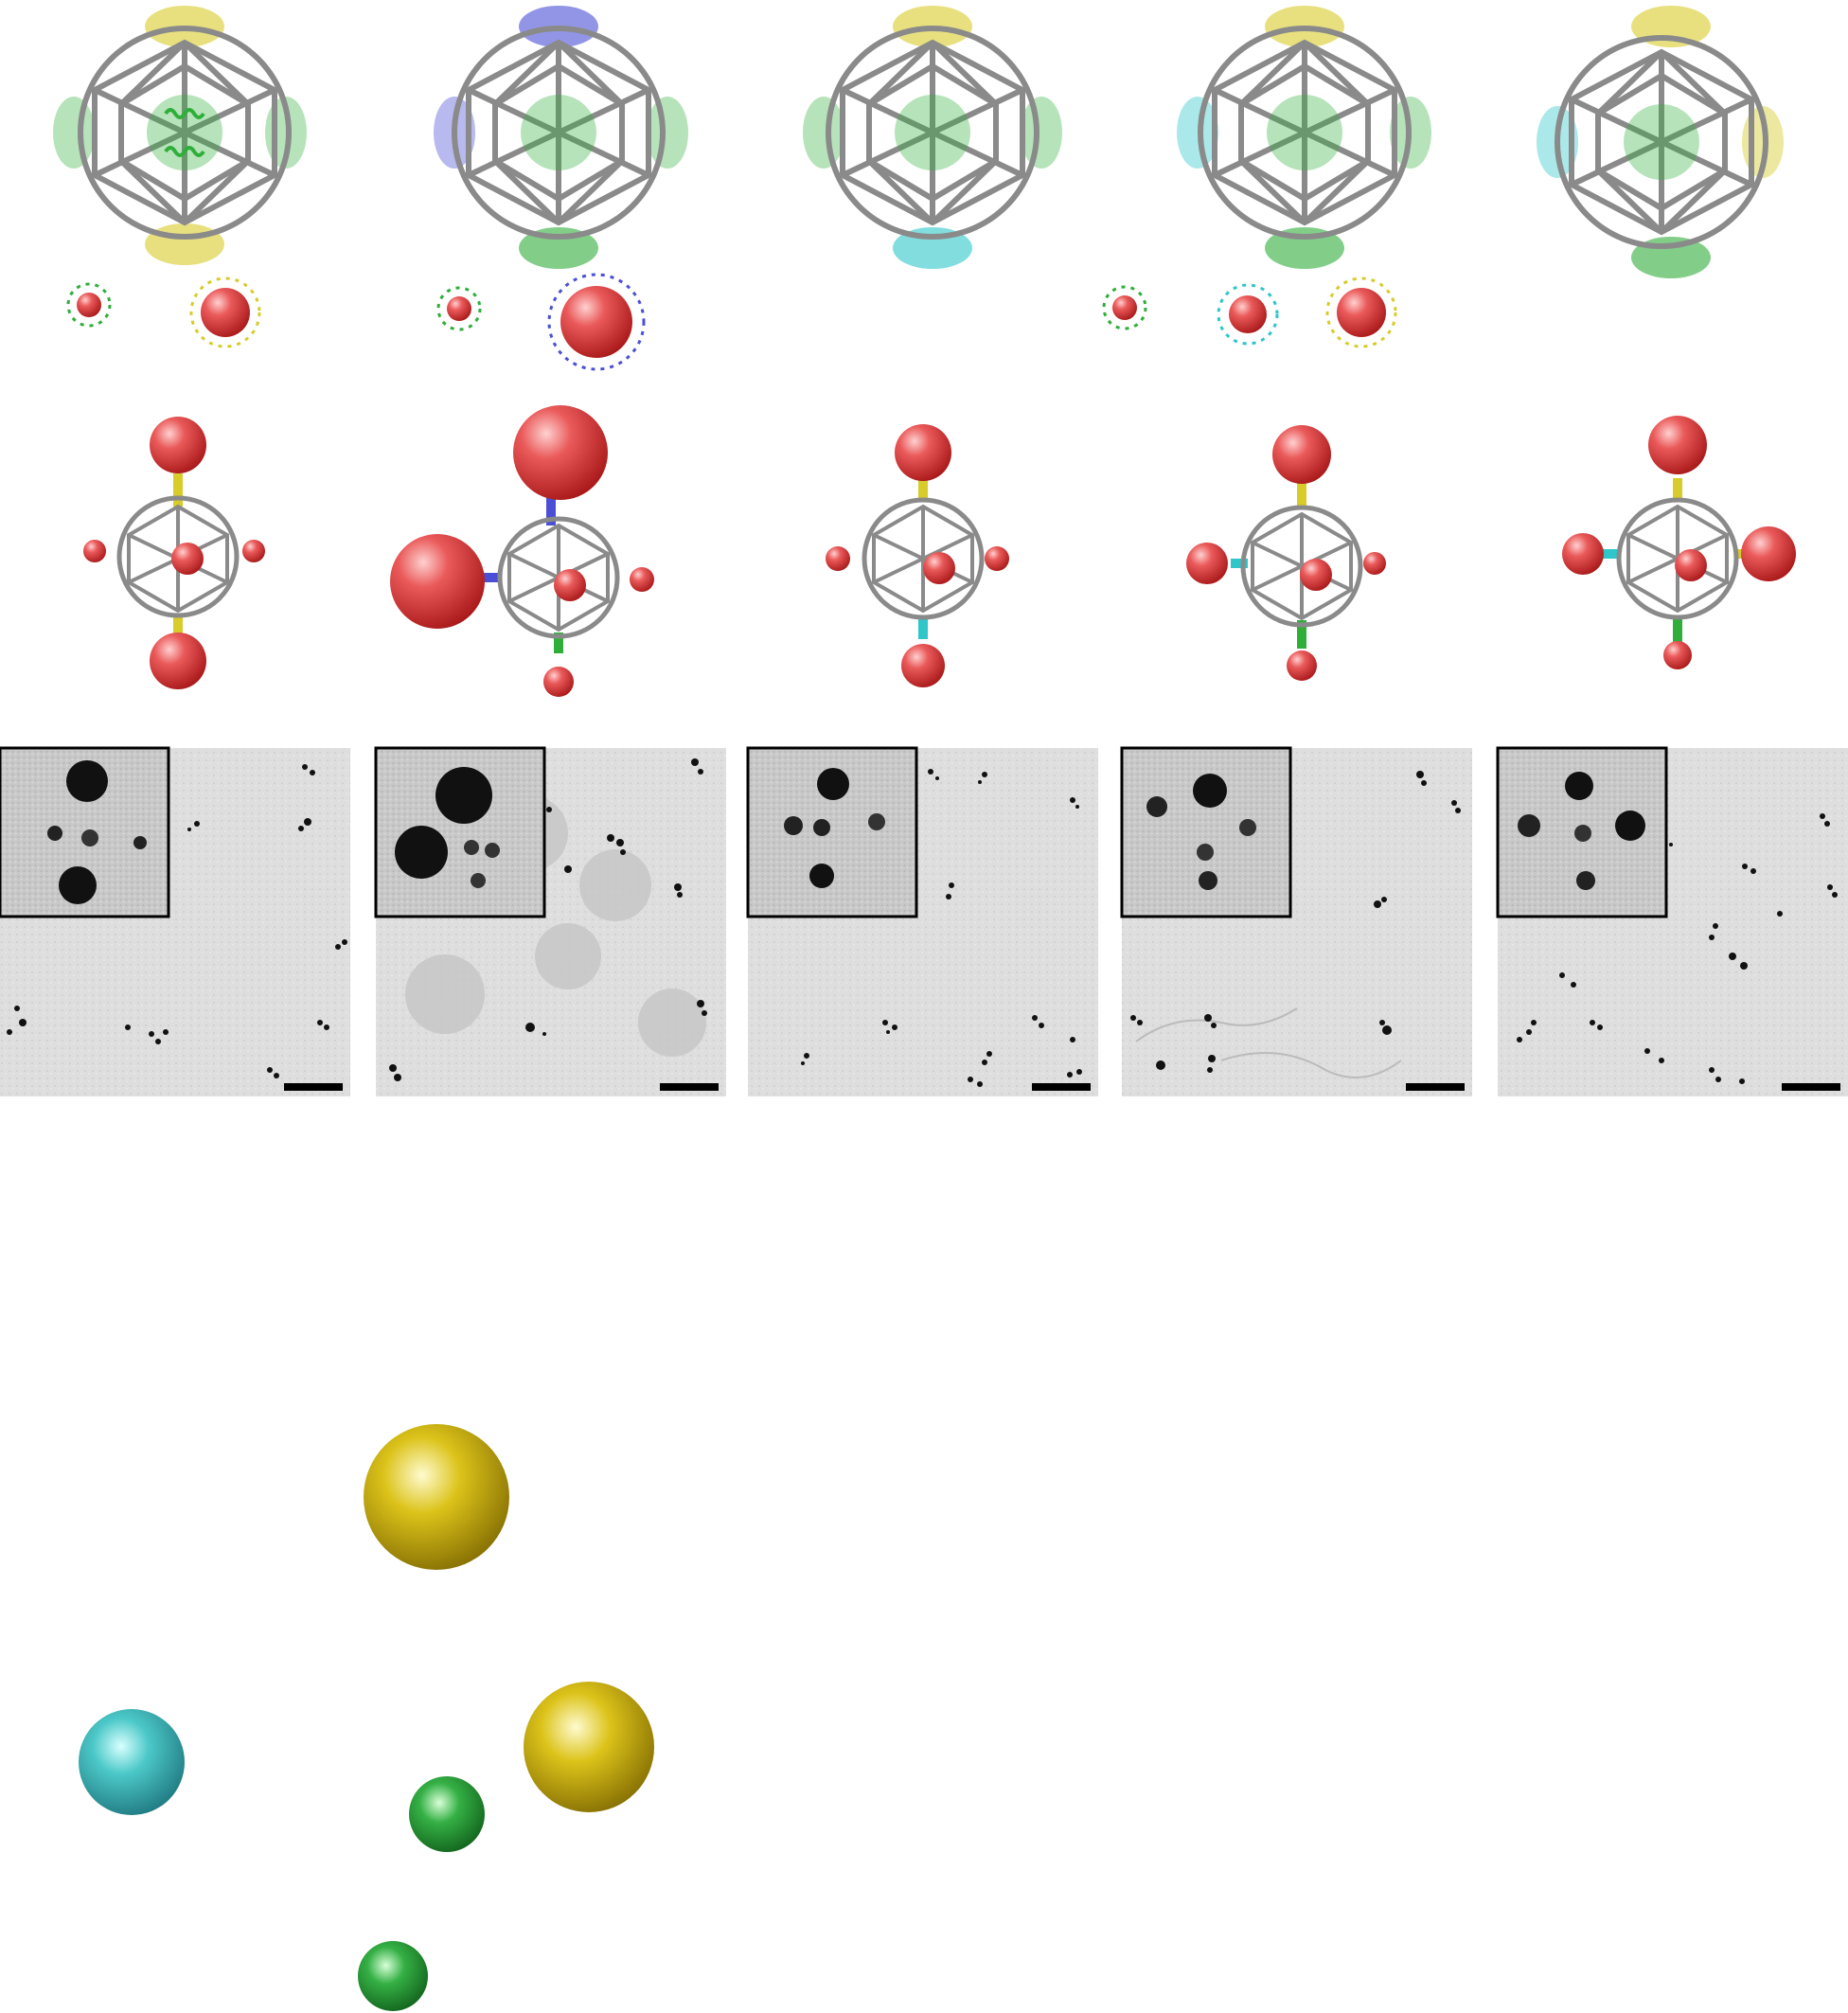 Image resolution: width=1848 pixels, height=2013 pixels. I want to click on sphere-legend-group, so click(366, 1717).